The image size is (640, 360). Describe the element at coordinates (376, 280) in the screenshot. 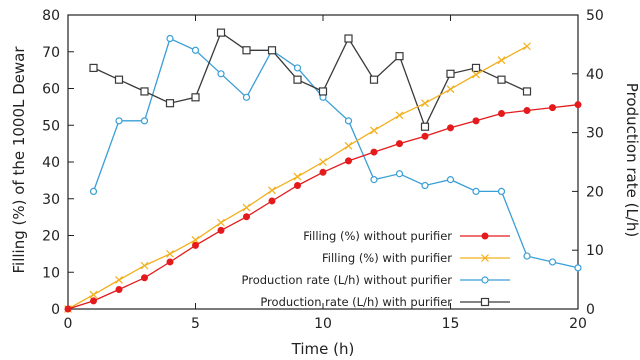

I see `legend-entry: Production rate (L/h) without purifier` at that location.